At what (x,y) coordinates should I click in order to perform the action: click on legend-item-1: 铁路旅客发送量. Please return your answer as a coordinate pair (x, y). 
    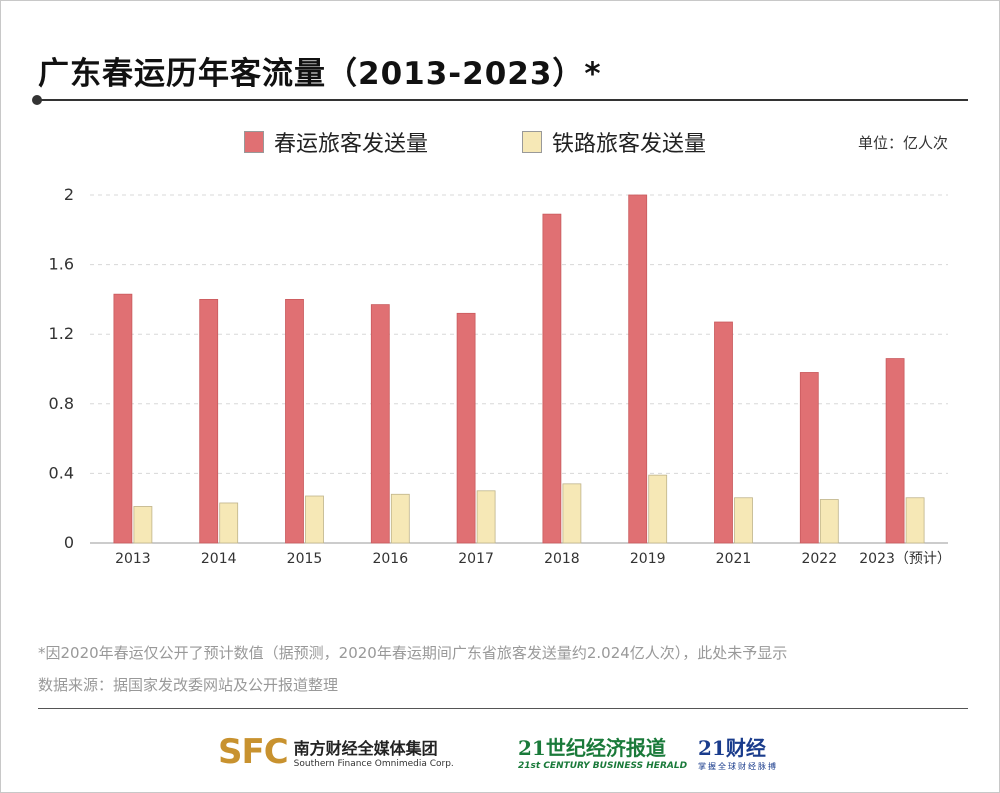
    Looking at the image, I should click on (614, 142).